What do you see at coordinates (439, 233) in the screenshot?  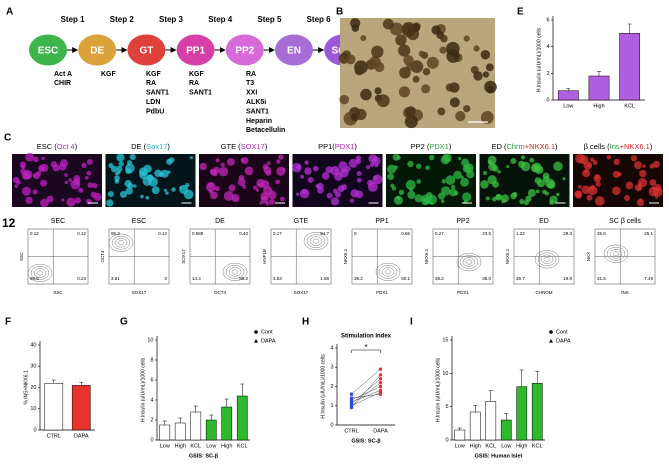 I see `quadrant-value: 0.27` at bounding box center [439, 233].